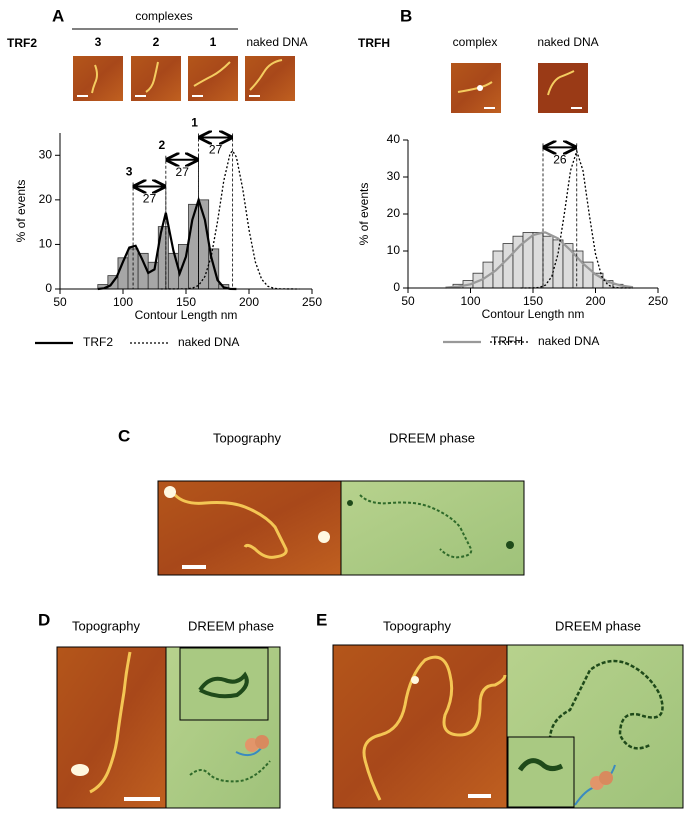  I want to click on panel-letter: E, so click(321, 619).